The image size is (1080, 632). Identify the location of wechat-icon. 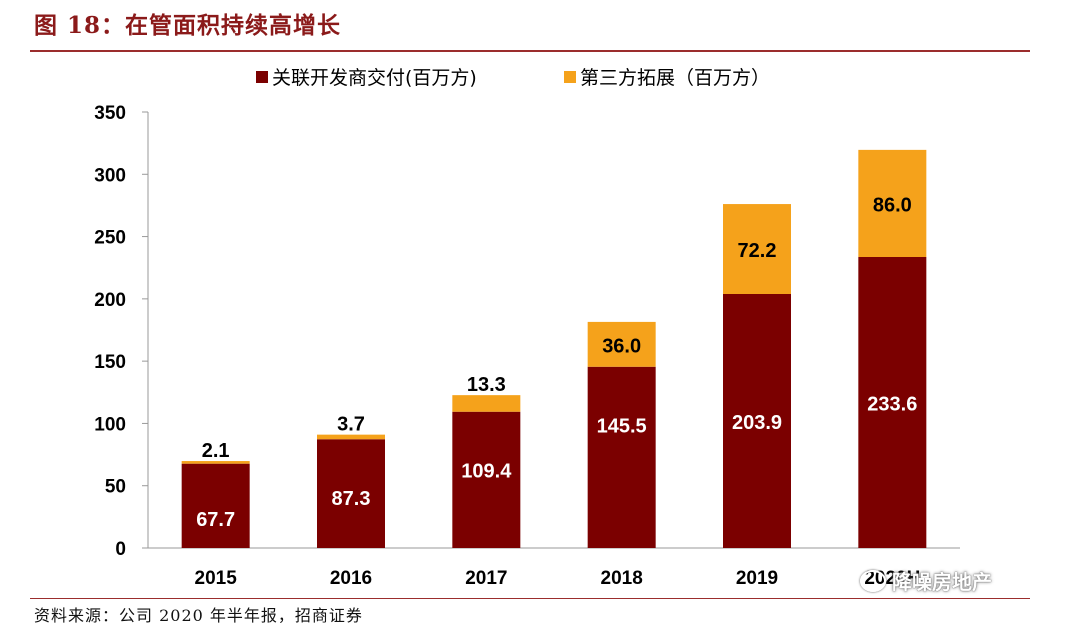
(873, 580).